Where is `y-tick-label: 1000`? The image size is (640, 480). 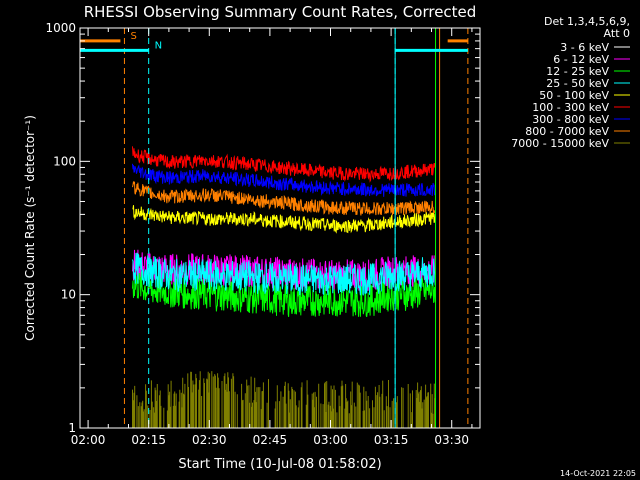
y-tick-label: 1000 is located at coordinates (60, 28).